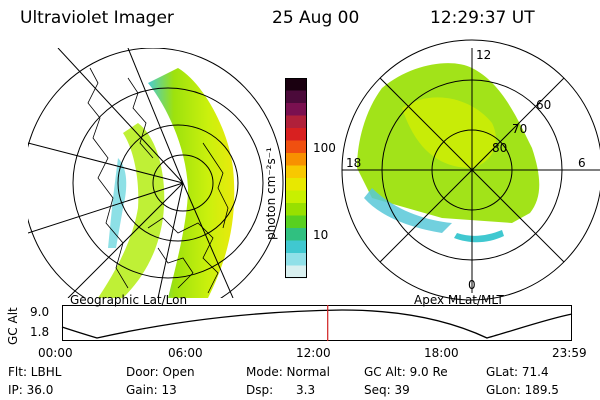 The width and height of the screenshot is (600, 400). Describe the element at coordinates (40, 312) in the screenshot. I see `alt-ytick-9: 9.0` at that location.